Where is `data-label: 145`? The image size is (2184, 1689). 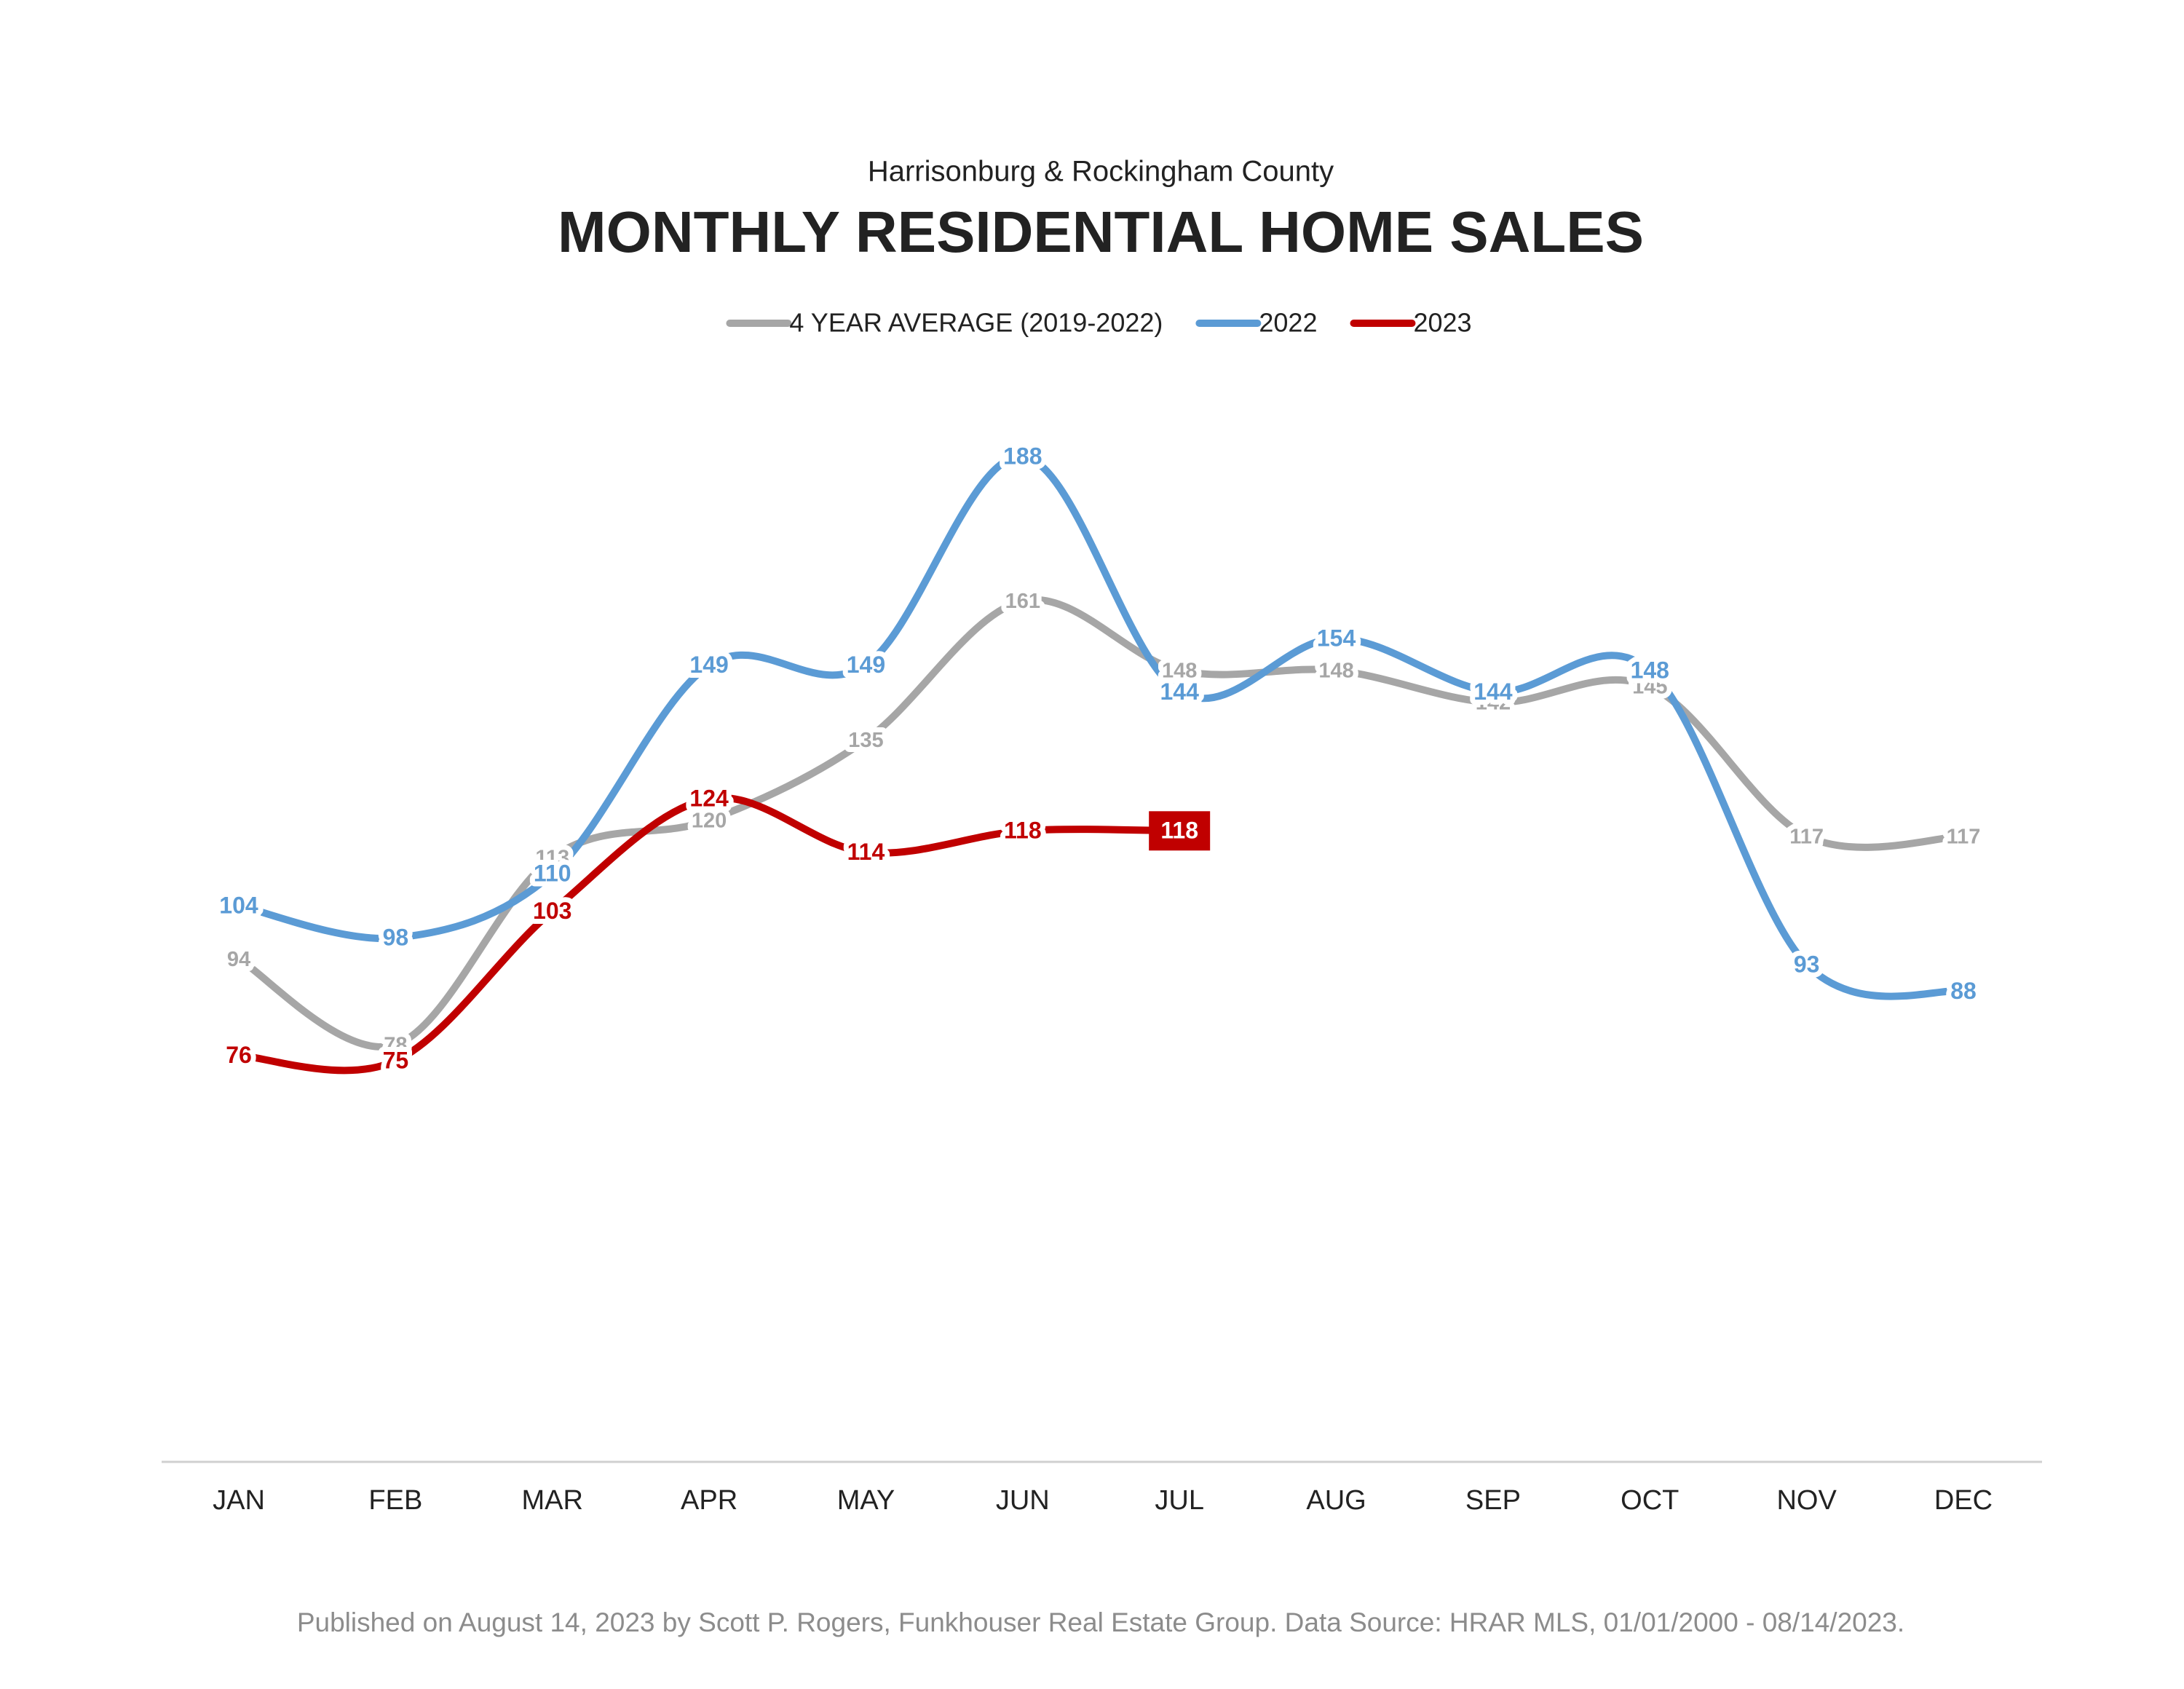
data-label: 145 is located at coordinates (1650, 687).